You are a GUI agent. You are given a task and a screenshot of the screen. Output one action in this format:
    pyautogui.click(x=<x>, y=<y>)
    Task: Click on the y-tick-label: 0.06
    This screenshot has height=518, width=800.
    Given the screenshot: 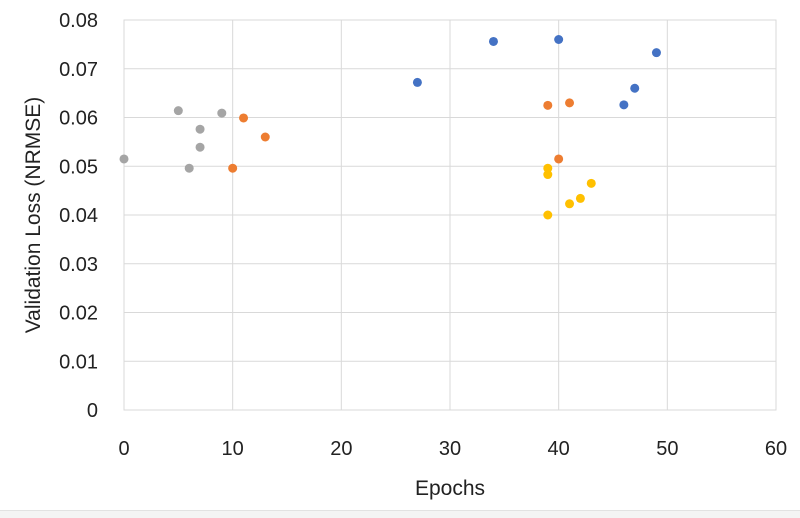 What is the action you would take?
    pyautogui.click(x=78, y=119)
    